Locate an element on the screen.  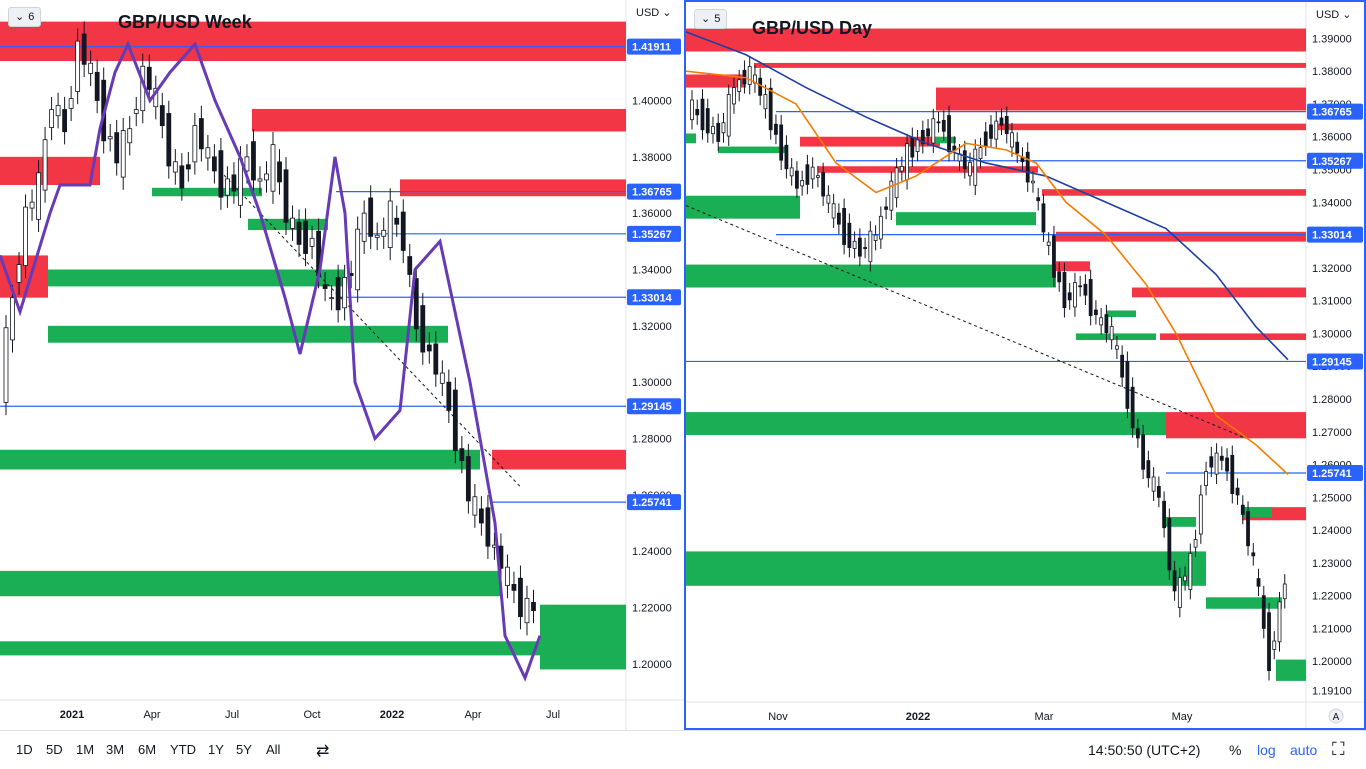
timeframe-5d: 5D is located at coordinates (54, 749).